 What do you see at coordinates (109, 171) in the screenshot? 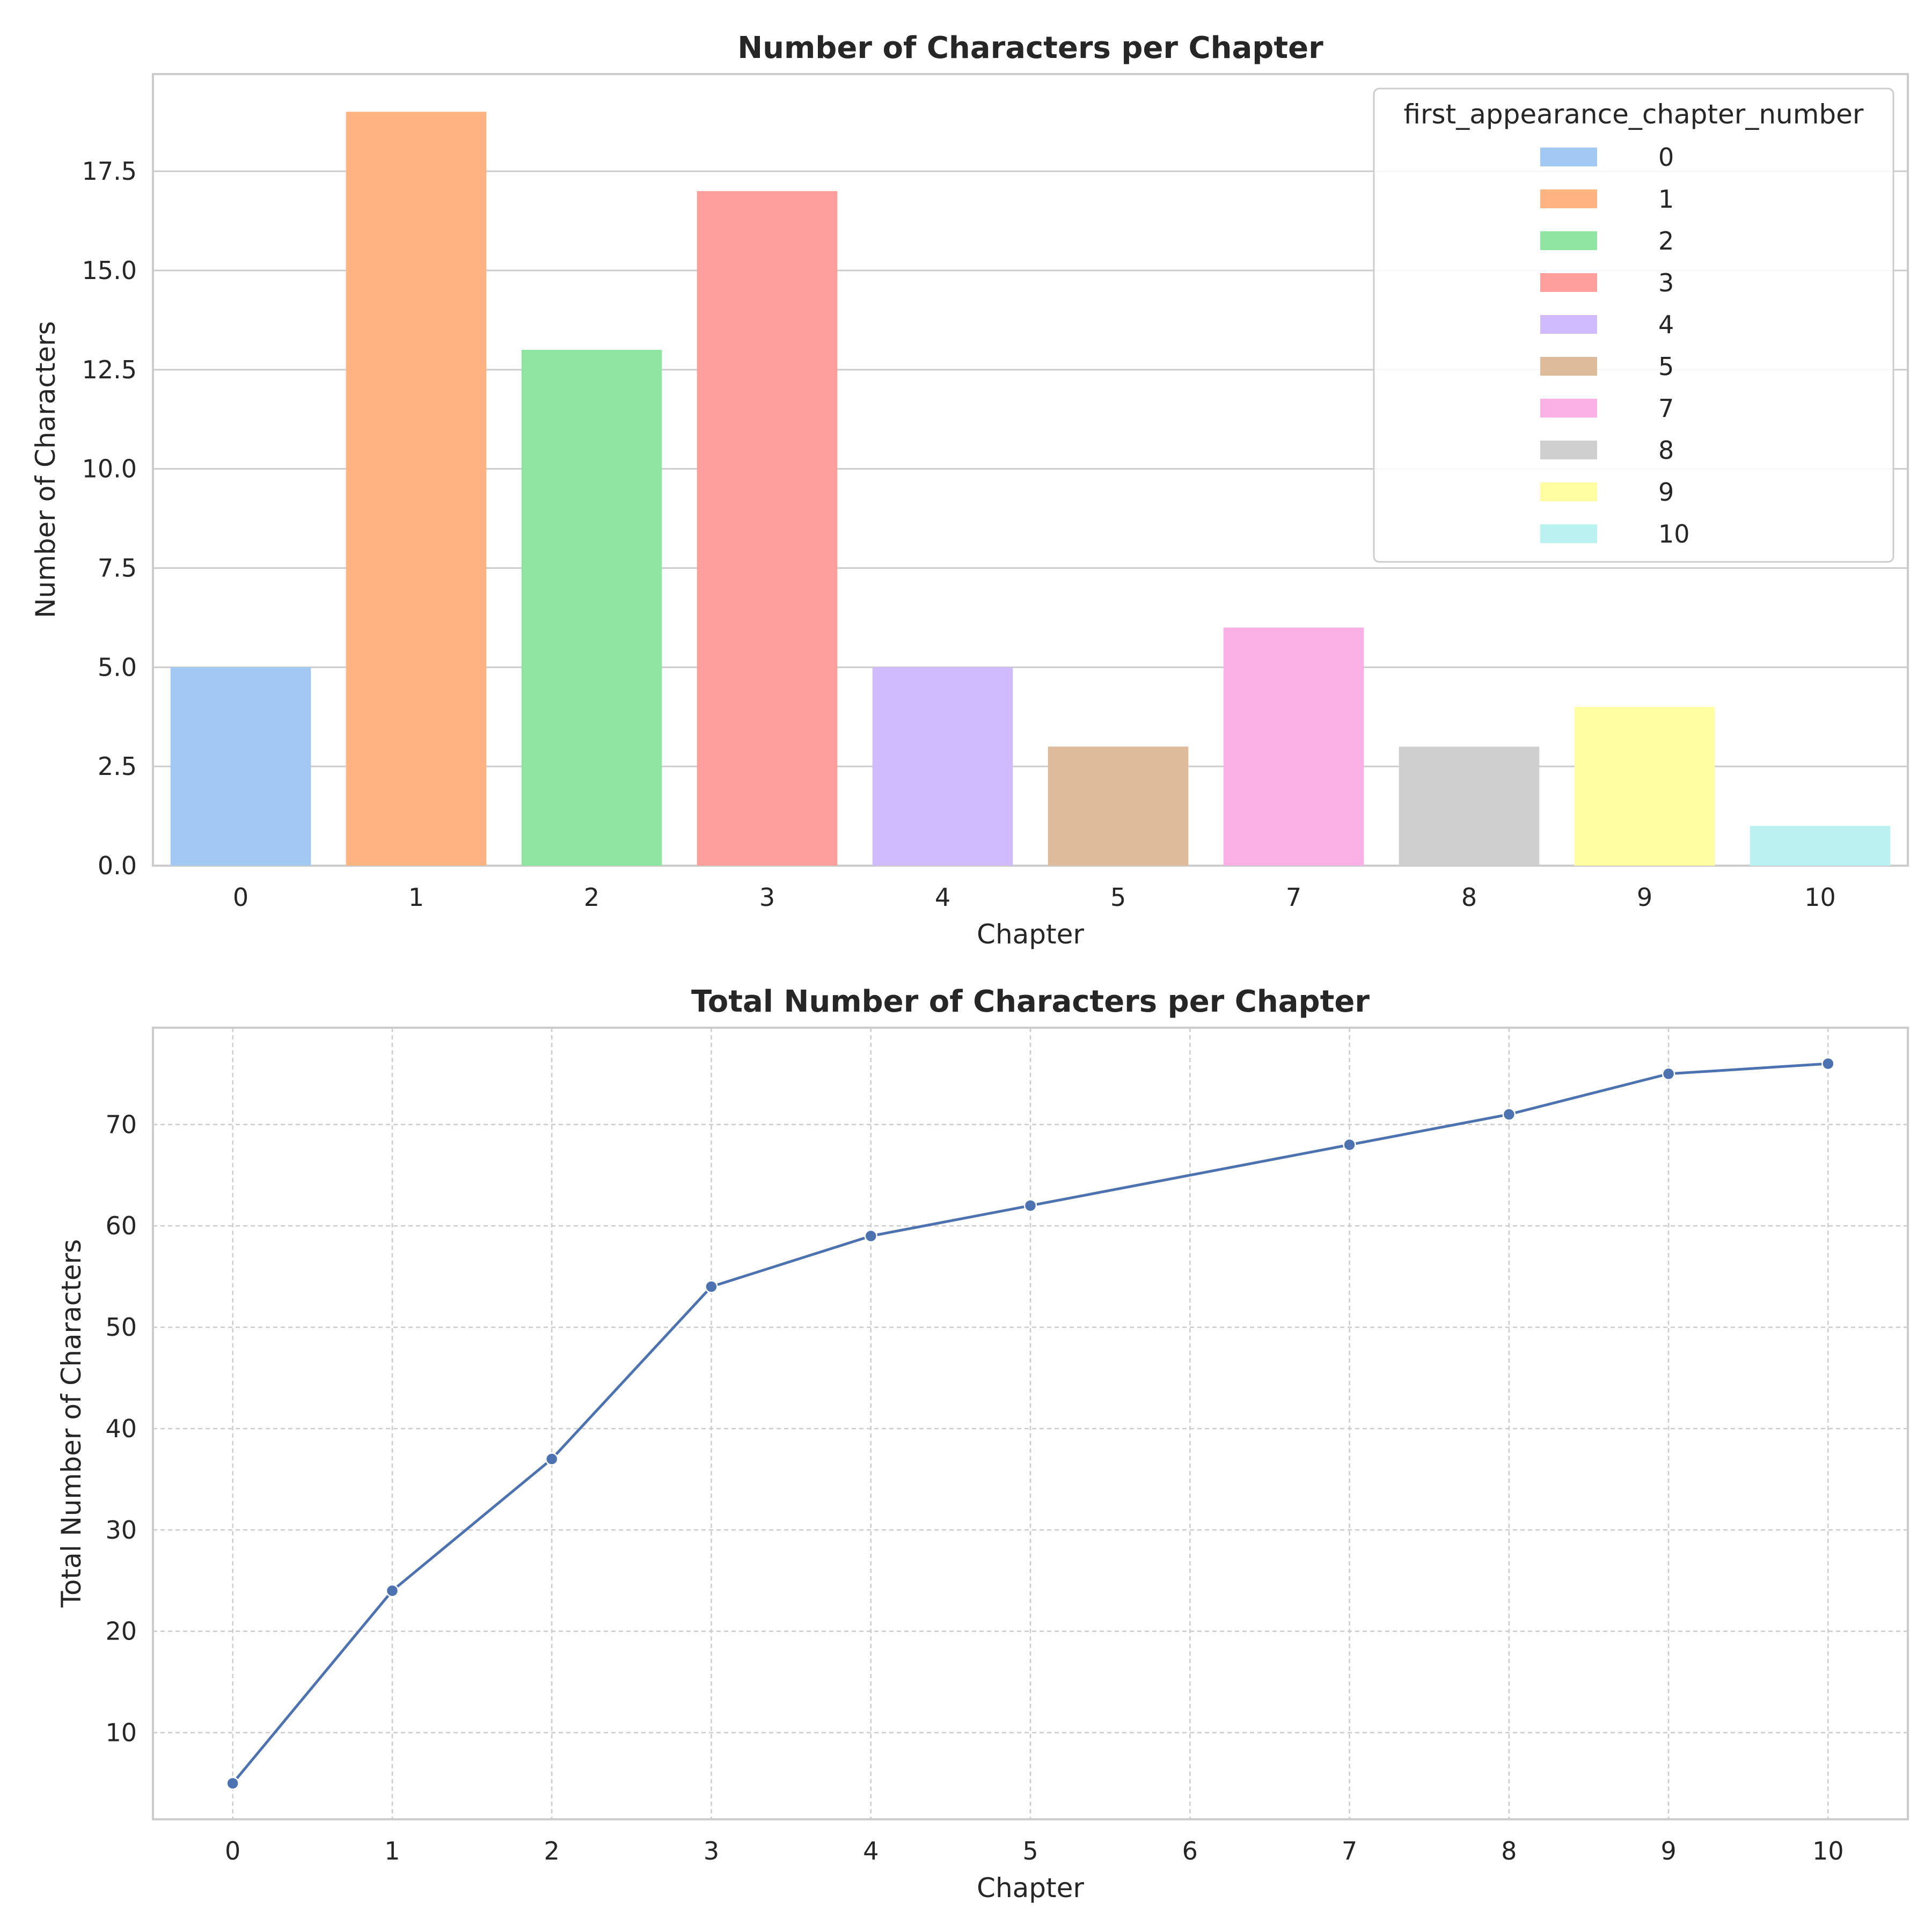
I see `y-tick-label: 17.5` at bounding box center [109, 171].